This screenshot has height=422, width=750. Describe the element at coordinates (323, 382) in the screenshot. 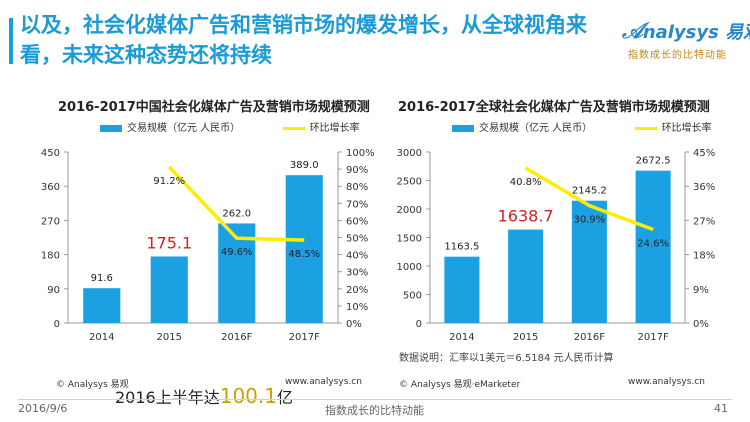

I see `chart1-website: www.analysys.cn` at that location.